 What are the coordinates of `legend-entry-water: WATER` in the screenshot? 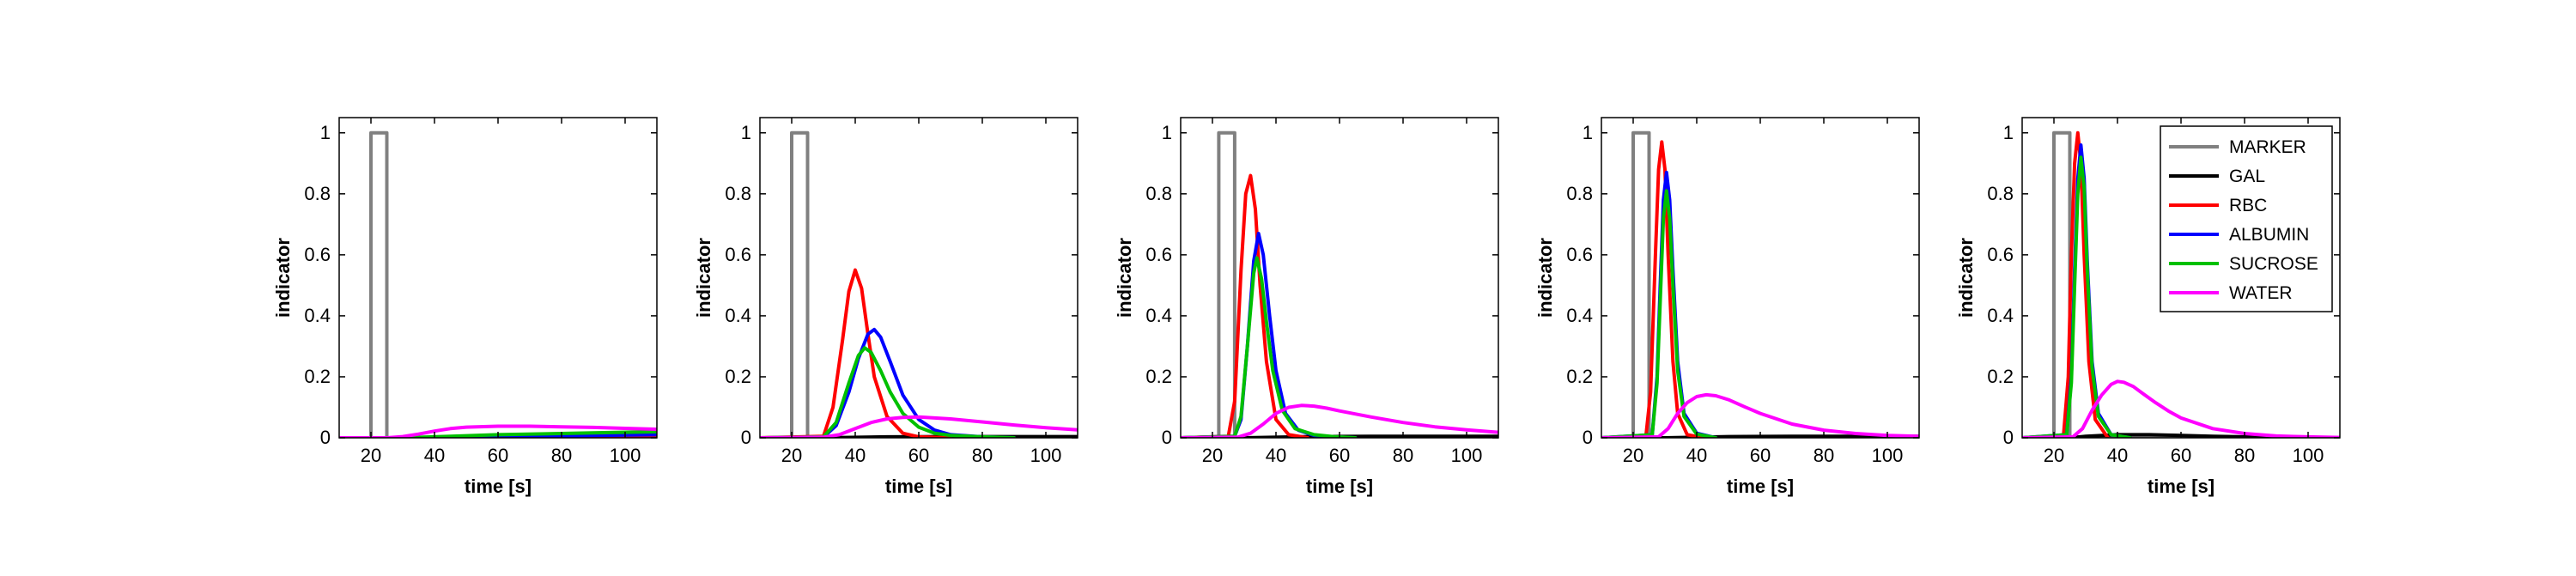 It's located at (2261, 293).